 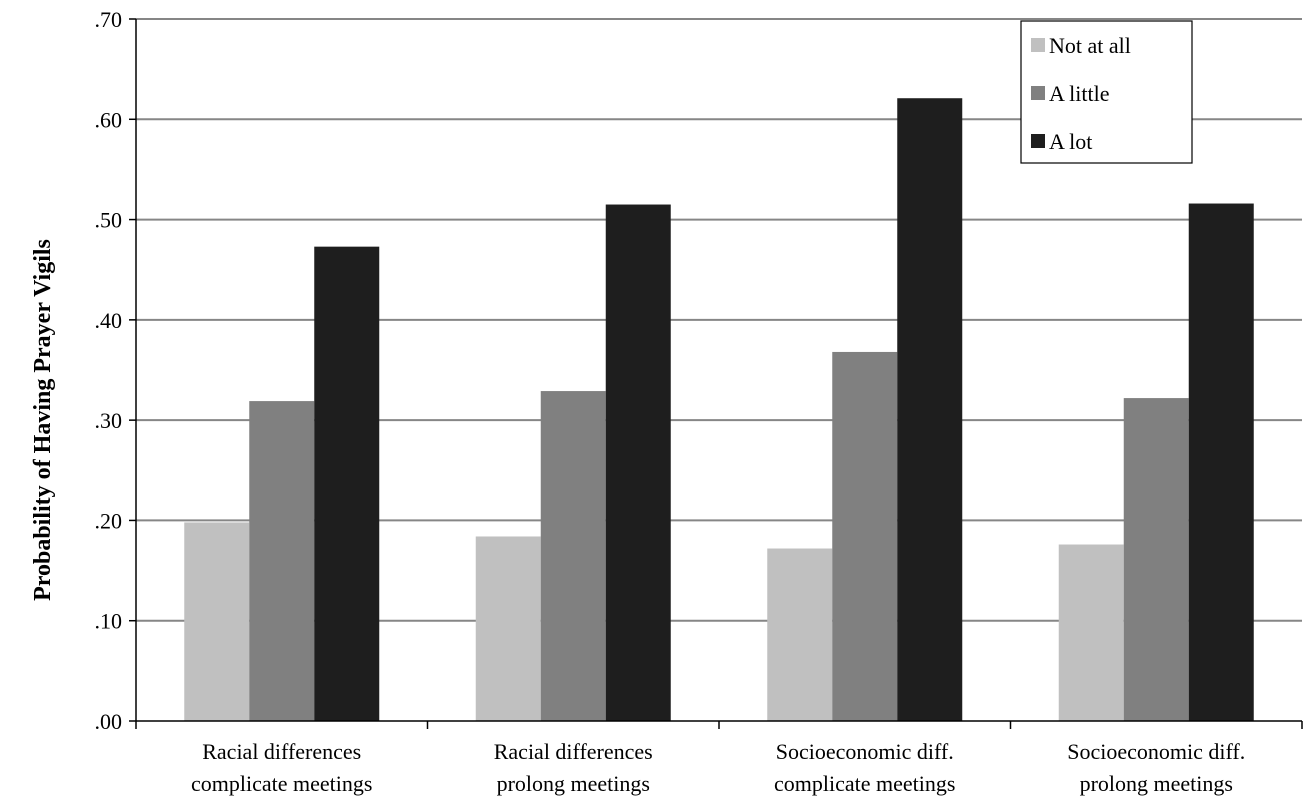 I want to click on legend-label: A lot, so click(x=1070, y=141).